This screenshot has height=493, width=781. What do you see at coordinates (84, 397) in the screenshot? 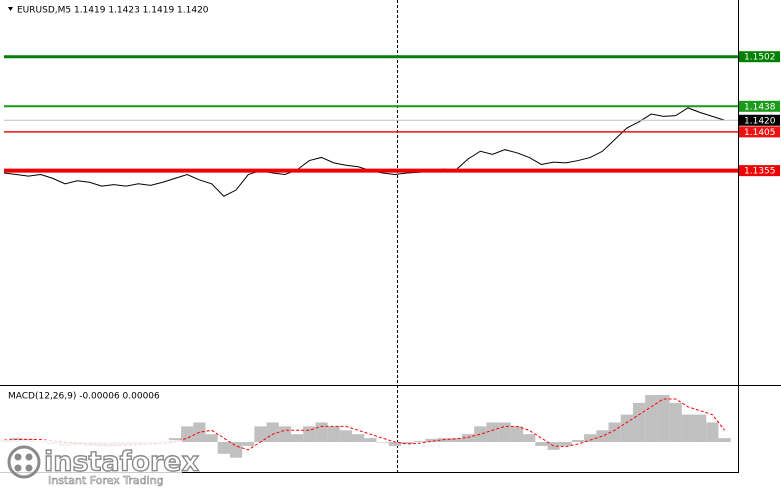
I see `macd-title: MACD(12,26,9) -0.00006 0.00006` at bounding box center [84, 397].